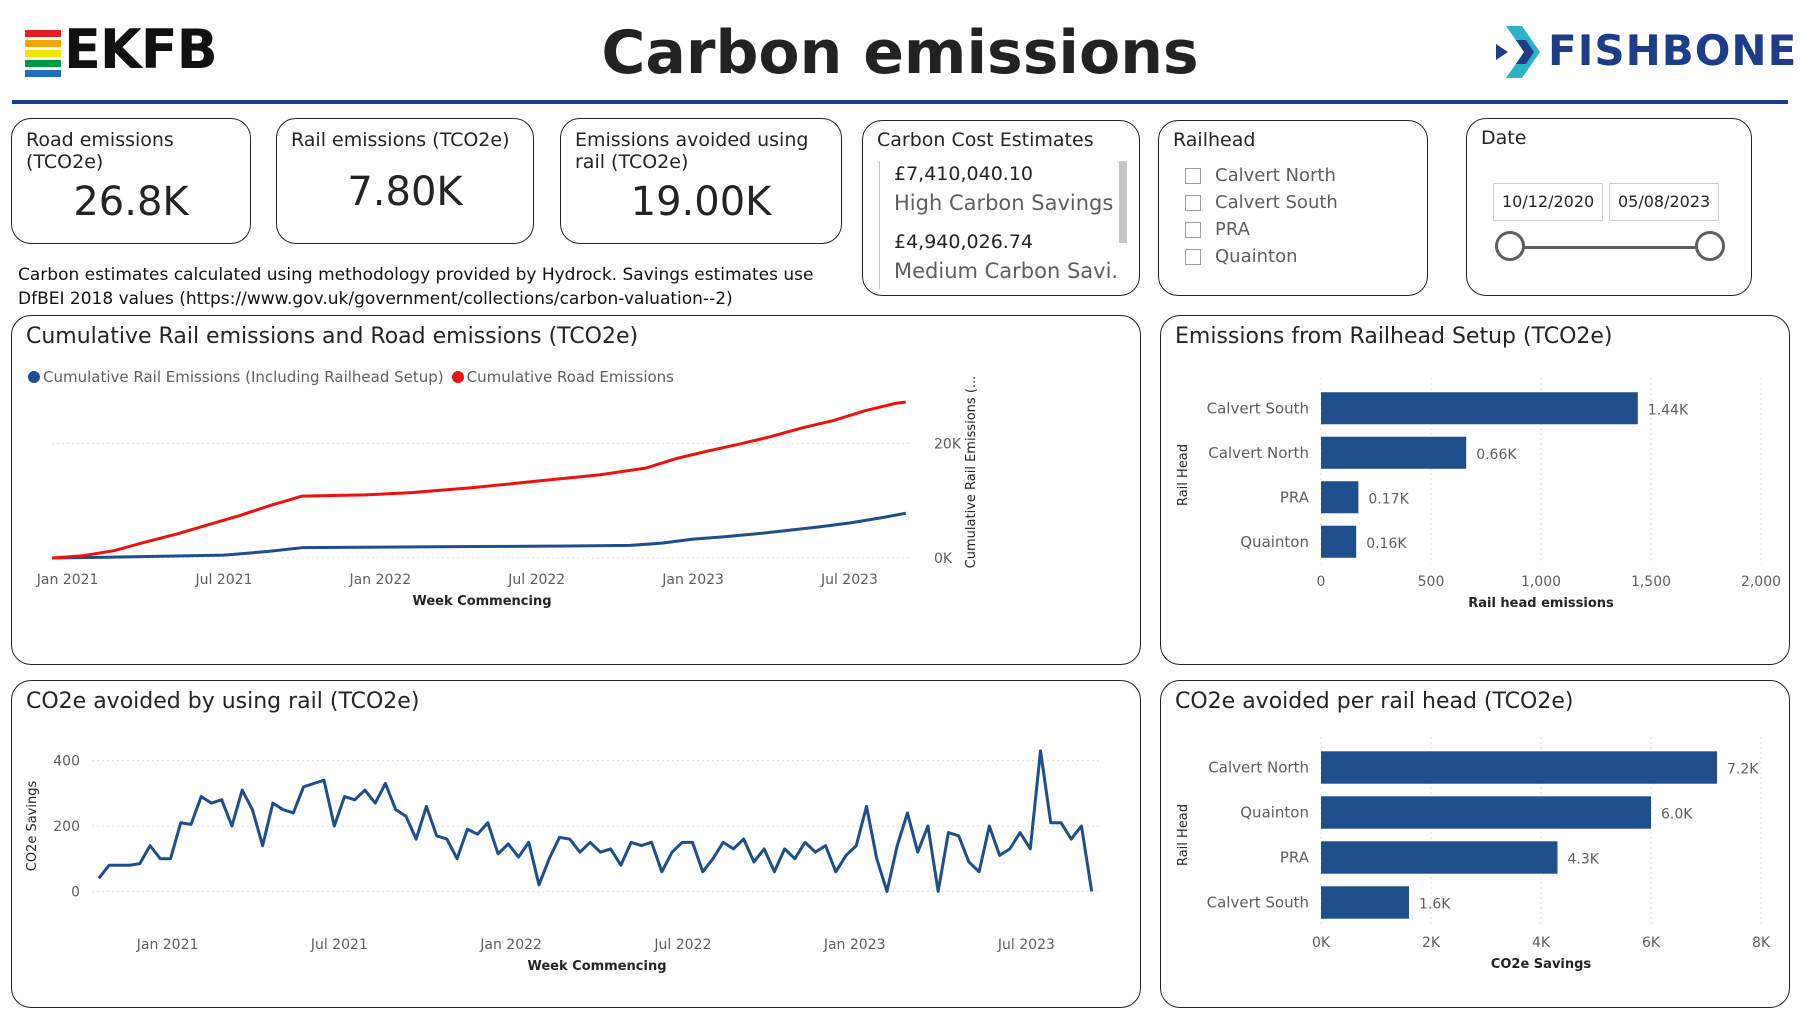 The width and height of the screenshot is (1800, 1027). What do you see at coordinates (1321, 943) in the screenshot?
I see `x-tick-label: 0K` at bounding box center [1321, 943].